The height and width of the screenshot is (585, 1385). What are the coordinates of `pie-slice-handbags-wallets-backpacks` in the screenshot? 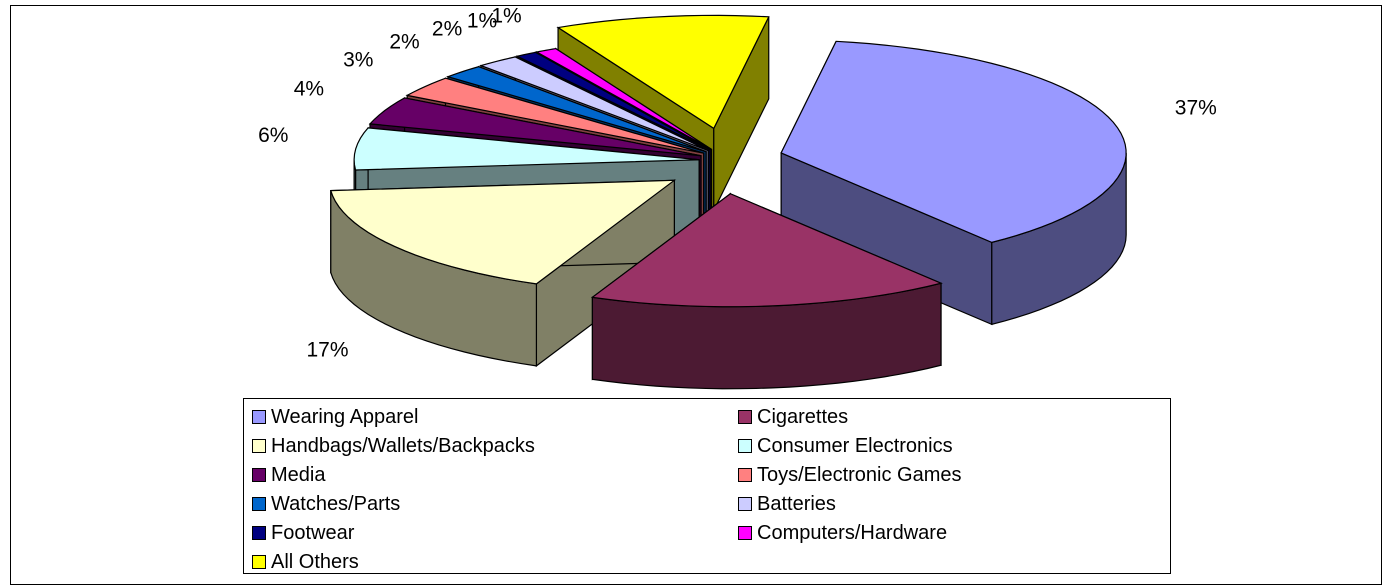 It's located at (503, 232).